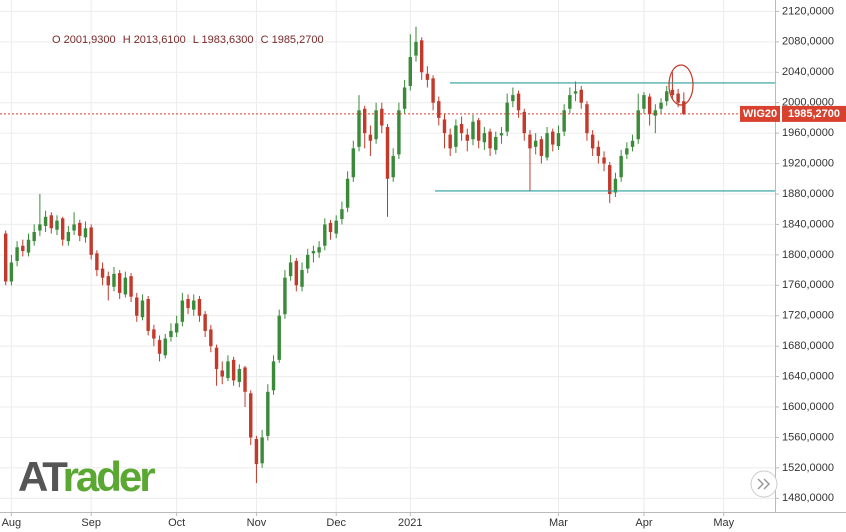 This screenshot has width=846, height=532. I want to click on x-tick-label: Mar, so click(558, 523).